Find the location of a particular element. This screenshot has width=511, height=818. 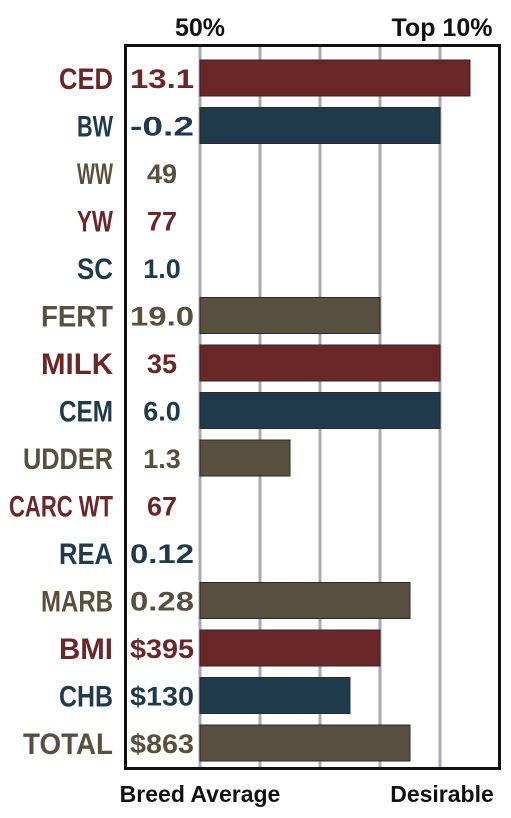

category-label-rea: REA is located at coordinates (86, 554).